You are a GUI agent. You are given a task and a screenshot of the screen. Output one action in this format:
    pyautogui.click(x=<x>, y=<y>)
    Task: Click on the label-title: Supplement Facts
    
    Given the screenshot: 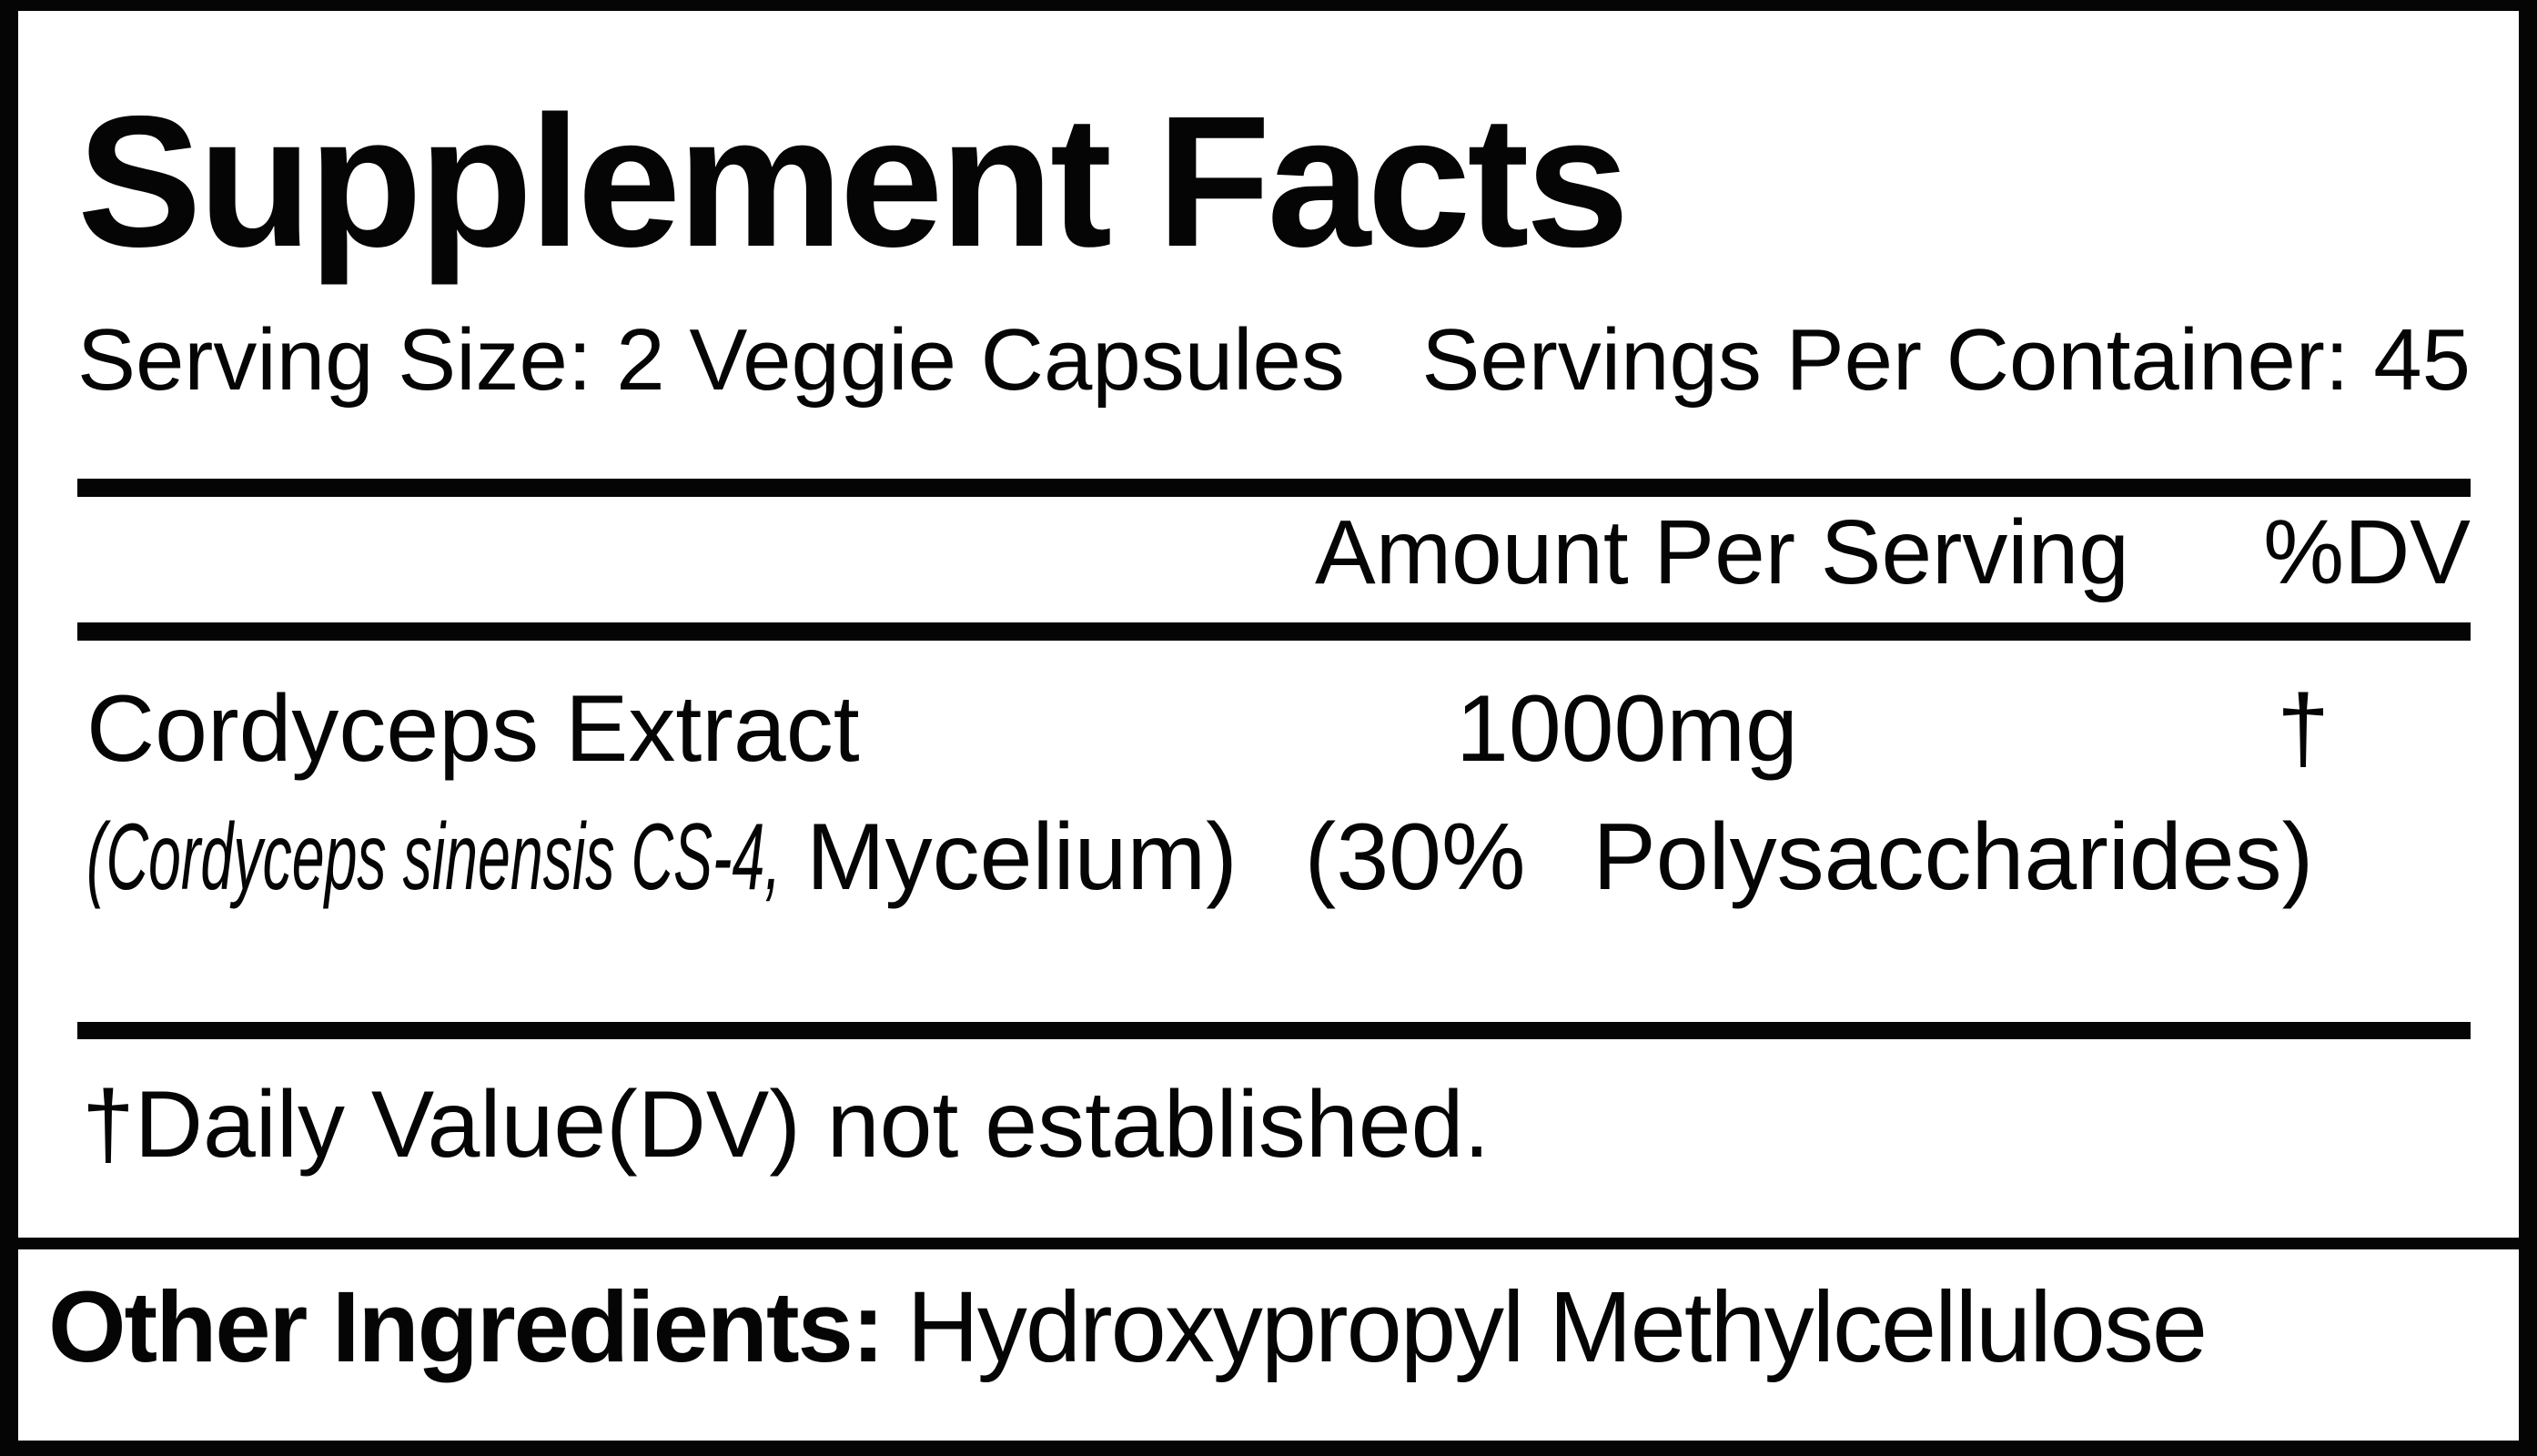 What is the action you would take?
    pyautogui.click(x=853, y=182)
    